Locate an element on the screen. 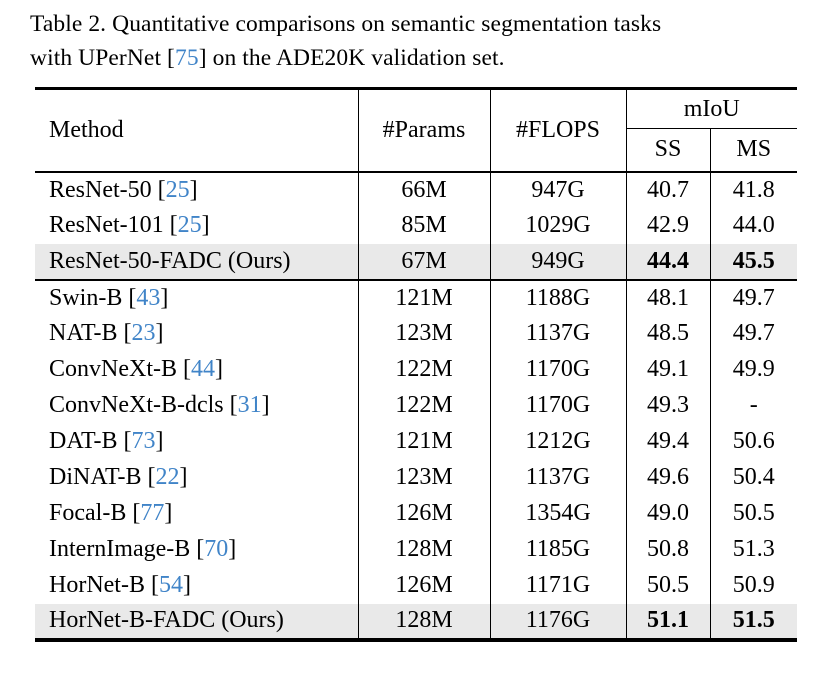 This screenshot has width=834, height=675. table-row: DAT-B [73] 121M 1212G 49.4 50.6 is located at coordinates (416, 441).